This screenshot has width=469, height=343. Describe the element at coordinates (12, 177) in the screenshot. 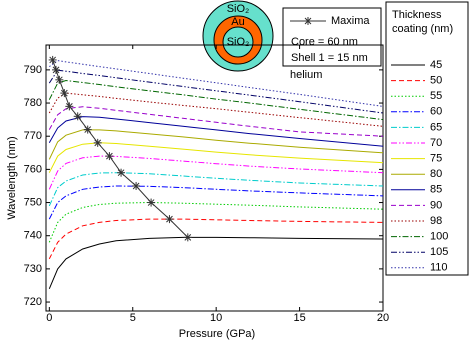

I see `y-axis-title: Wavelength (nm)` at that location.